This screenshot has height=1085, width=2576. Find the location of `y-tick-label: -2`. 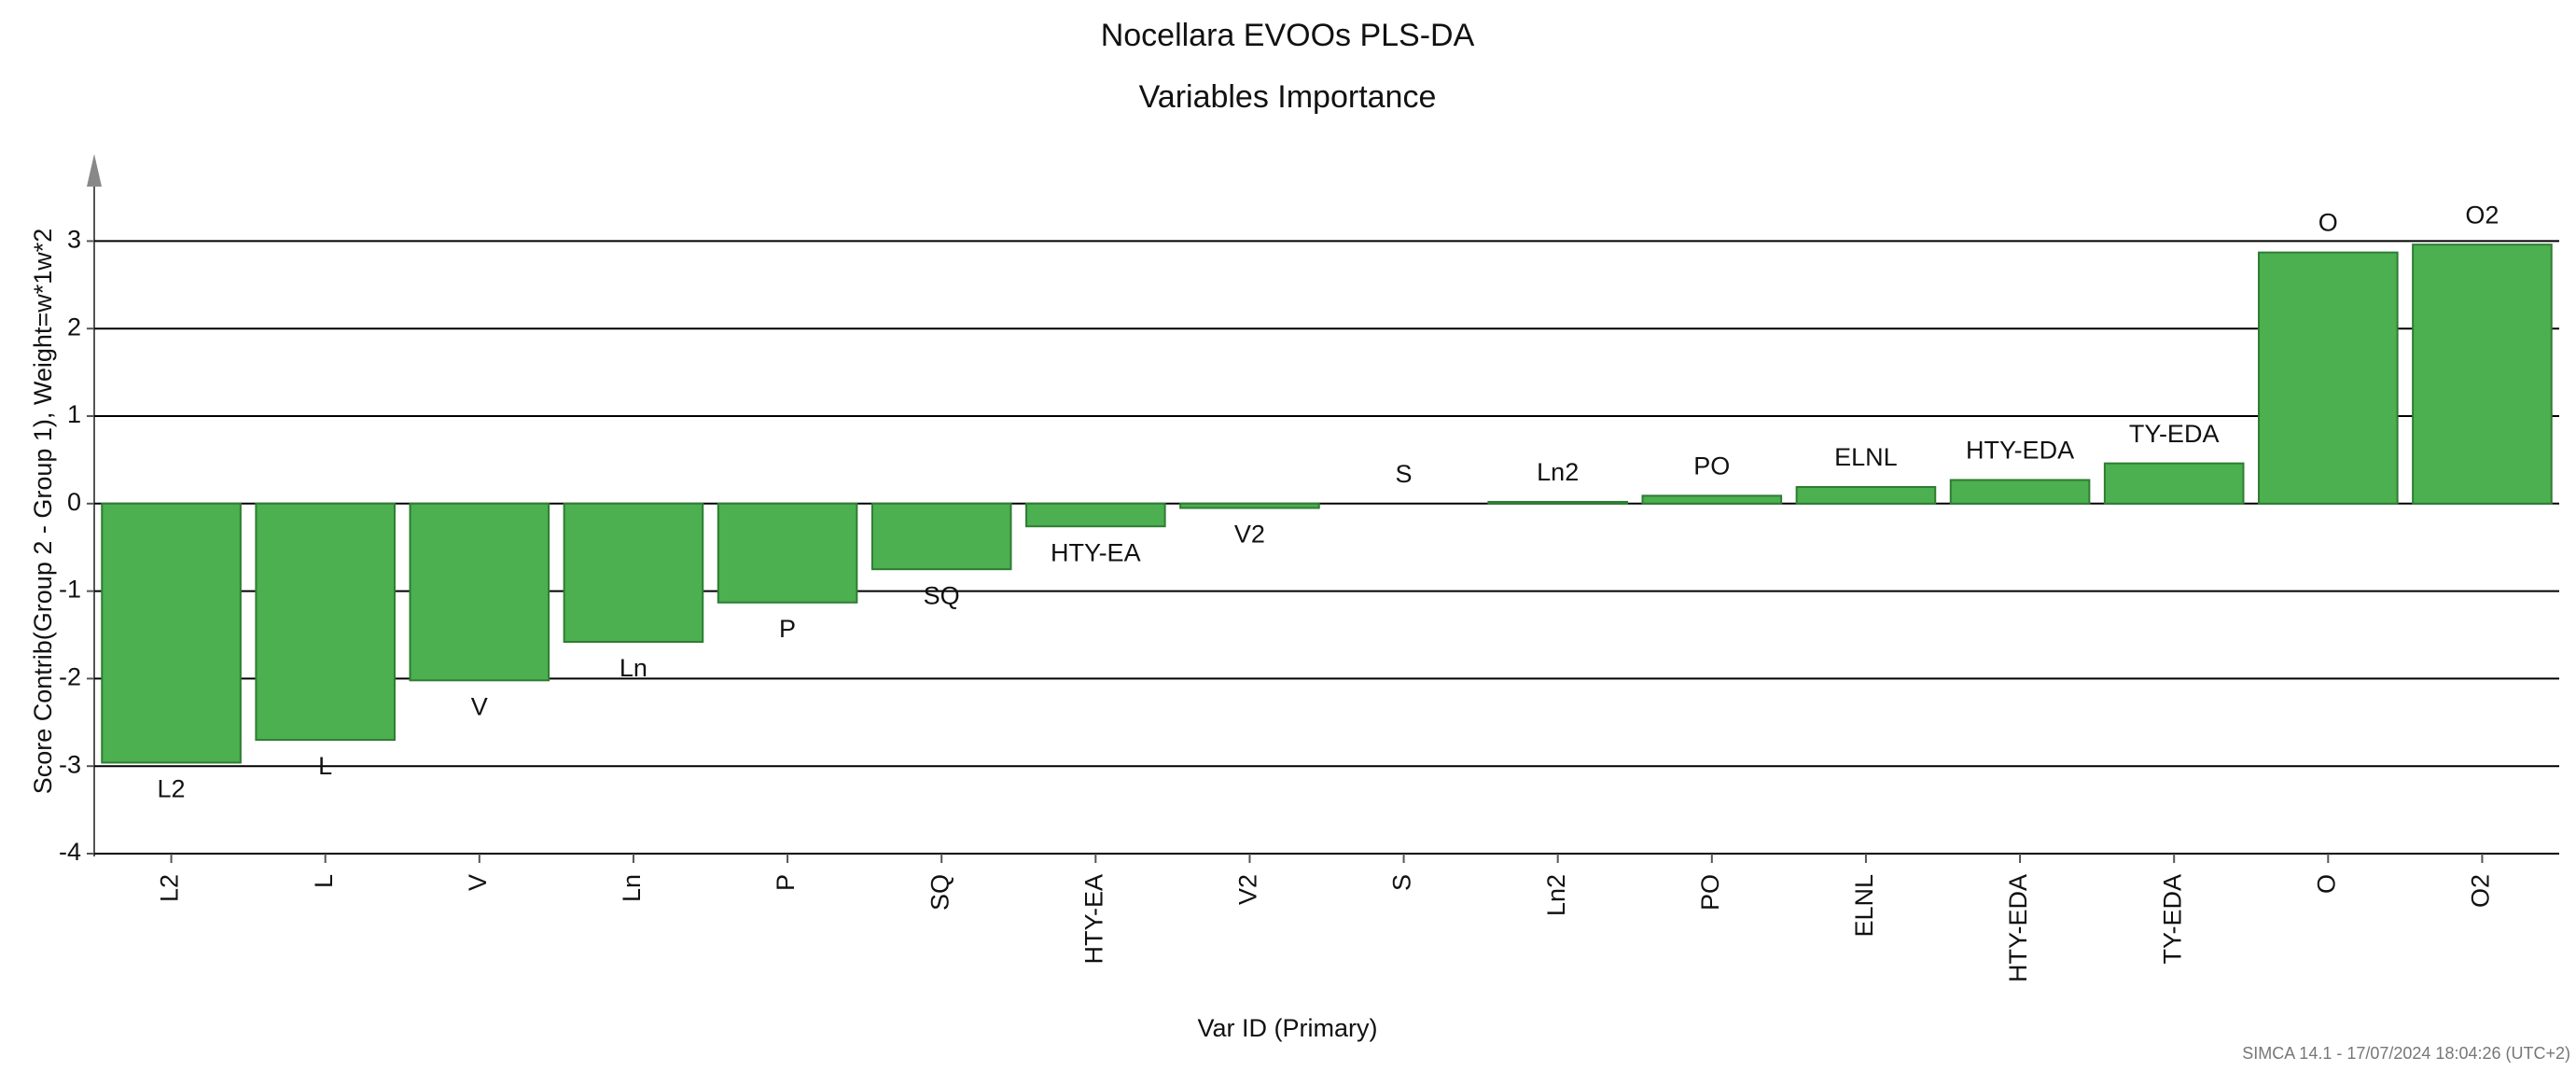

y-tick-label: -2 is located at coordinates (70, 677).